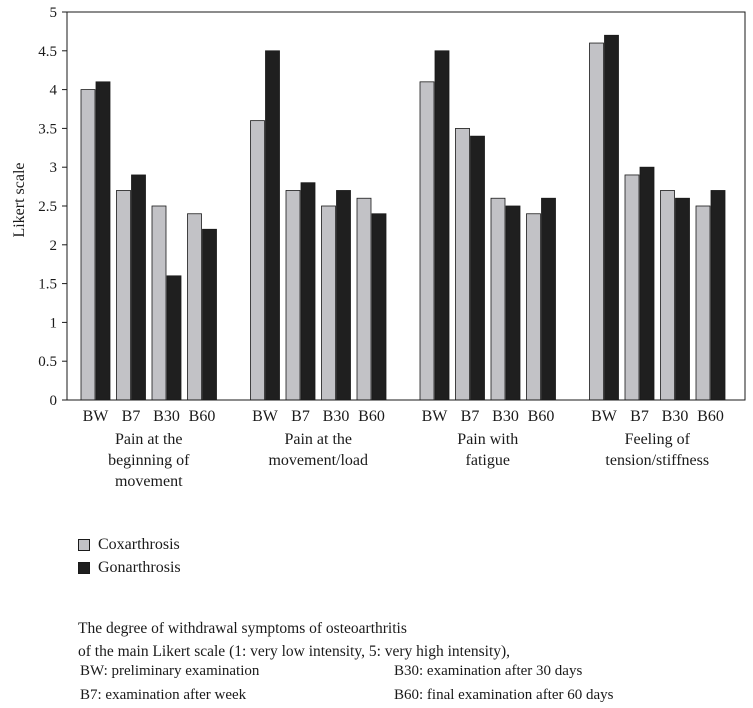  Describe the element at coordinates (54, 246) in the screenshot. I see `y-tick-label: 2` at that location.